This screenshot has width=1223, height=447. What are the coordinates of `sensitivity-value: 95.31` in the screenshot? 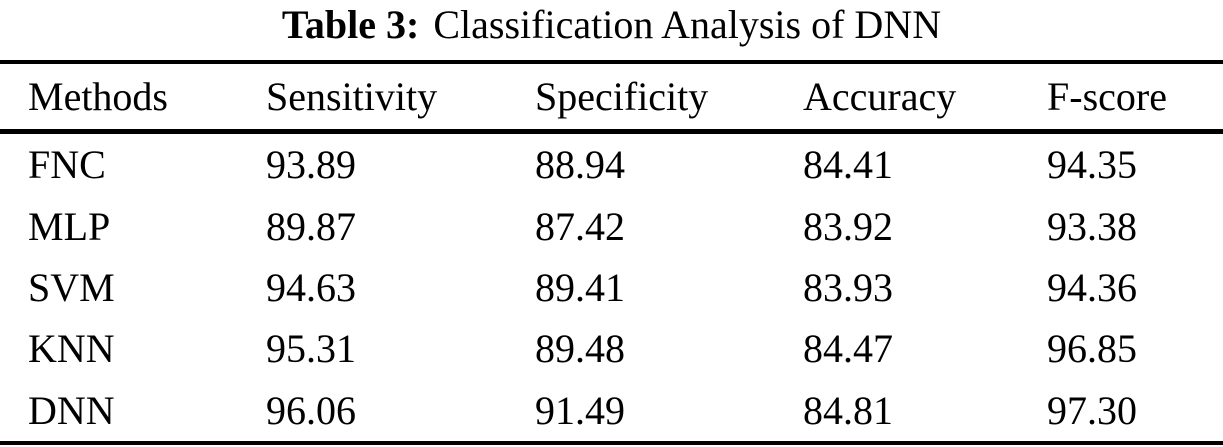 It's located at (311, 349).